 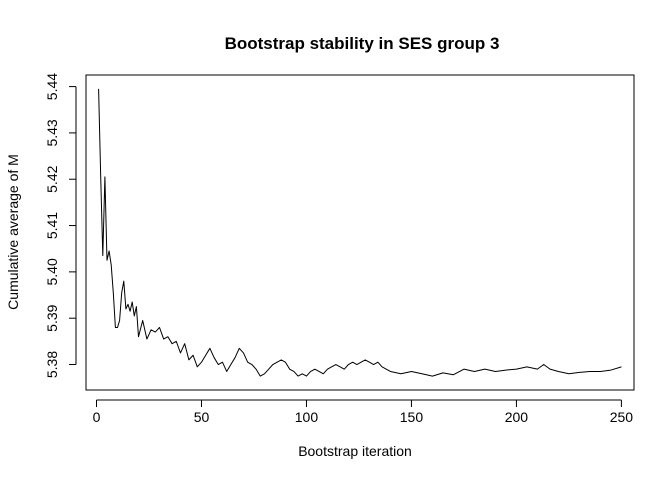 What do you see at coordinates (202, 417) in the screenshot?
I see `x-tick-label: 50` at bounding box center [202, 417].